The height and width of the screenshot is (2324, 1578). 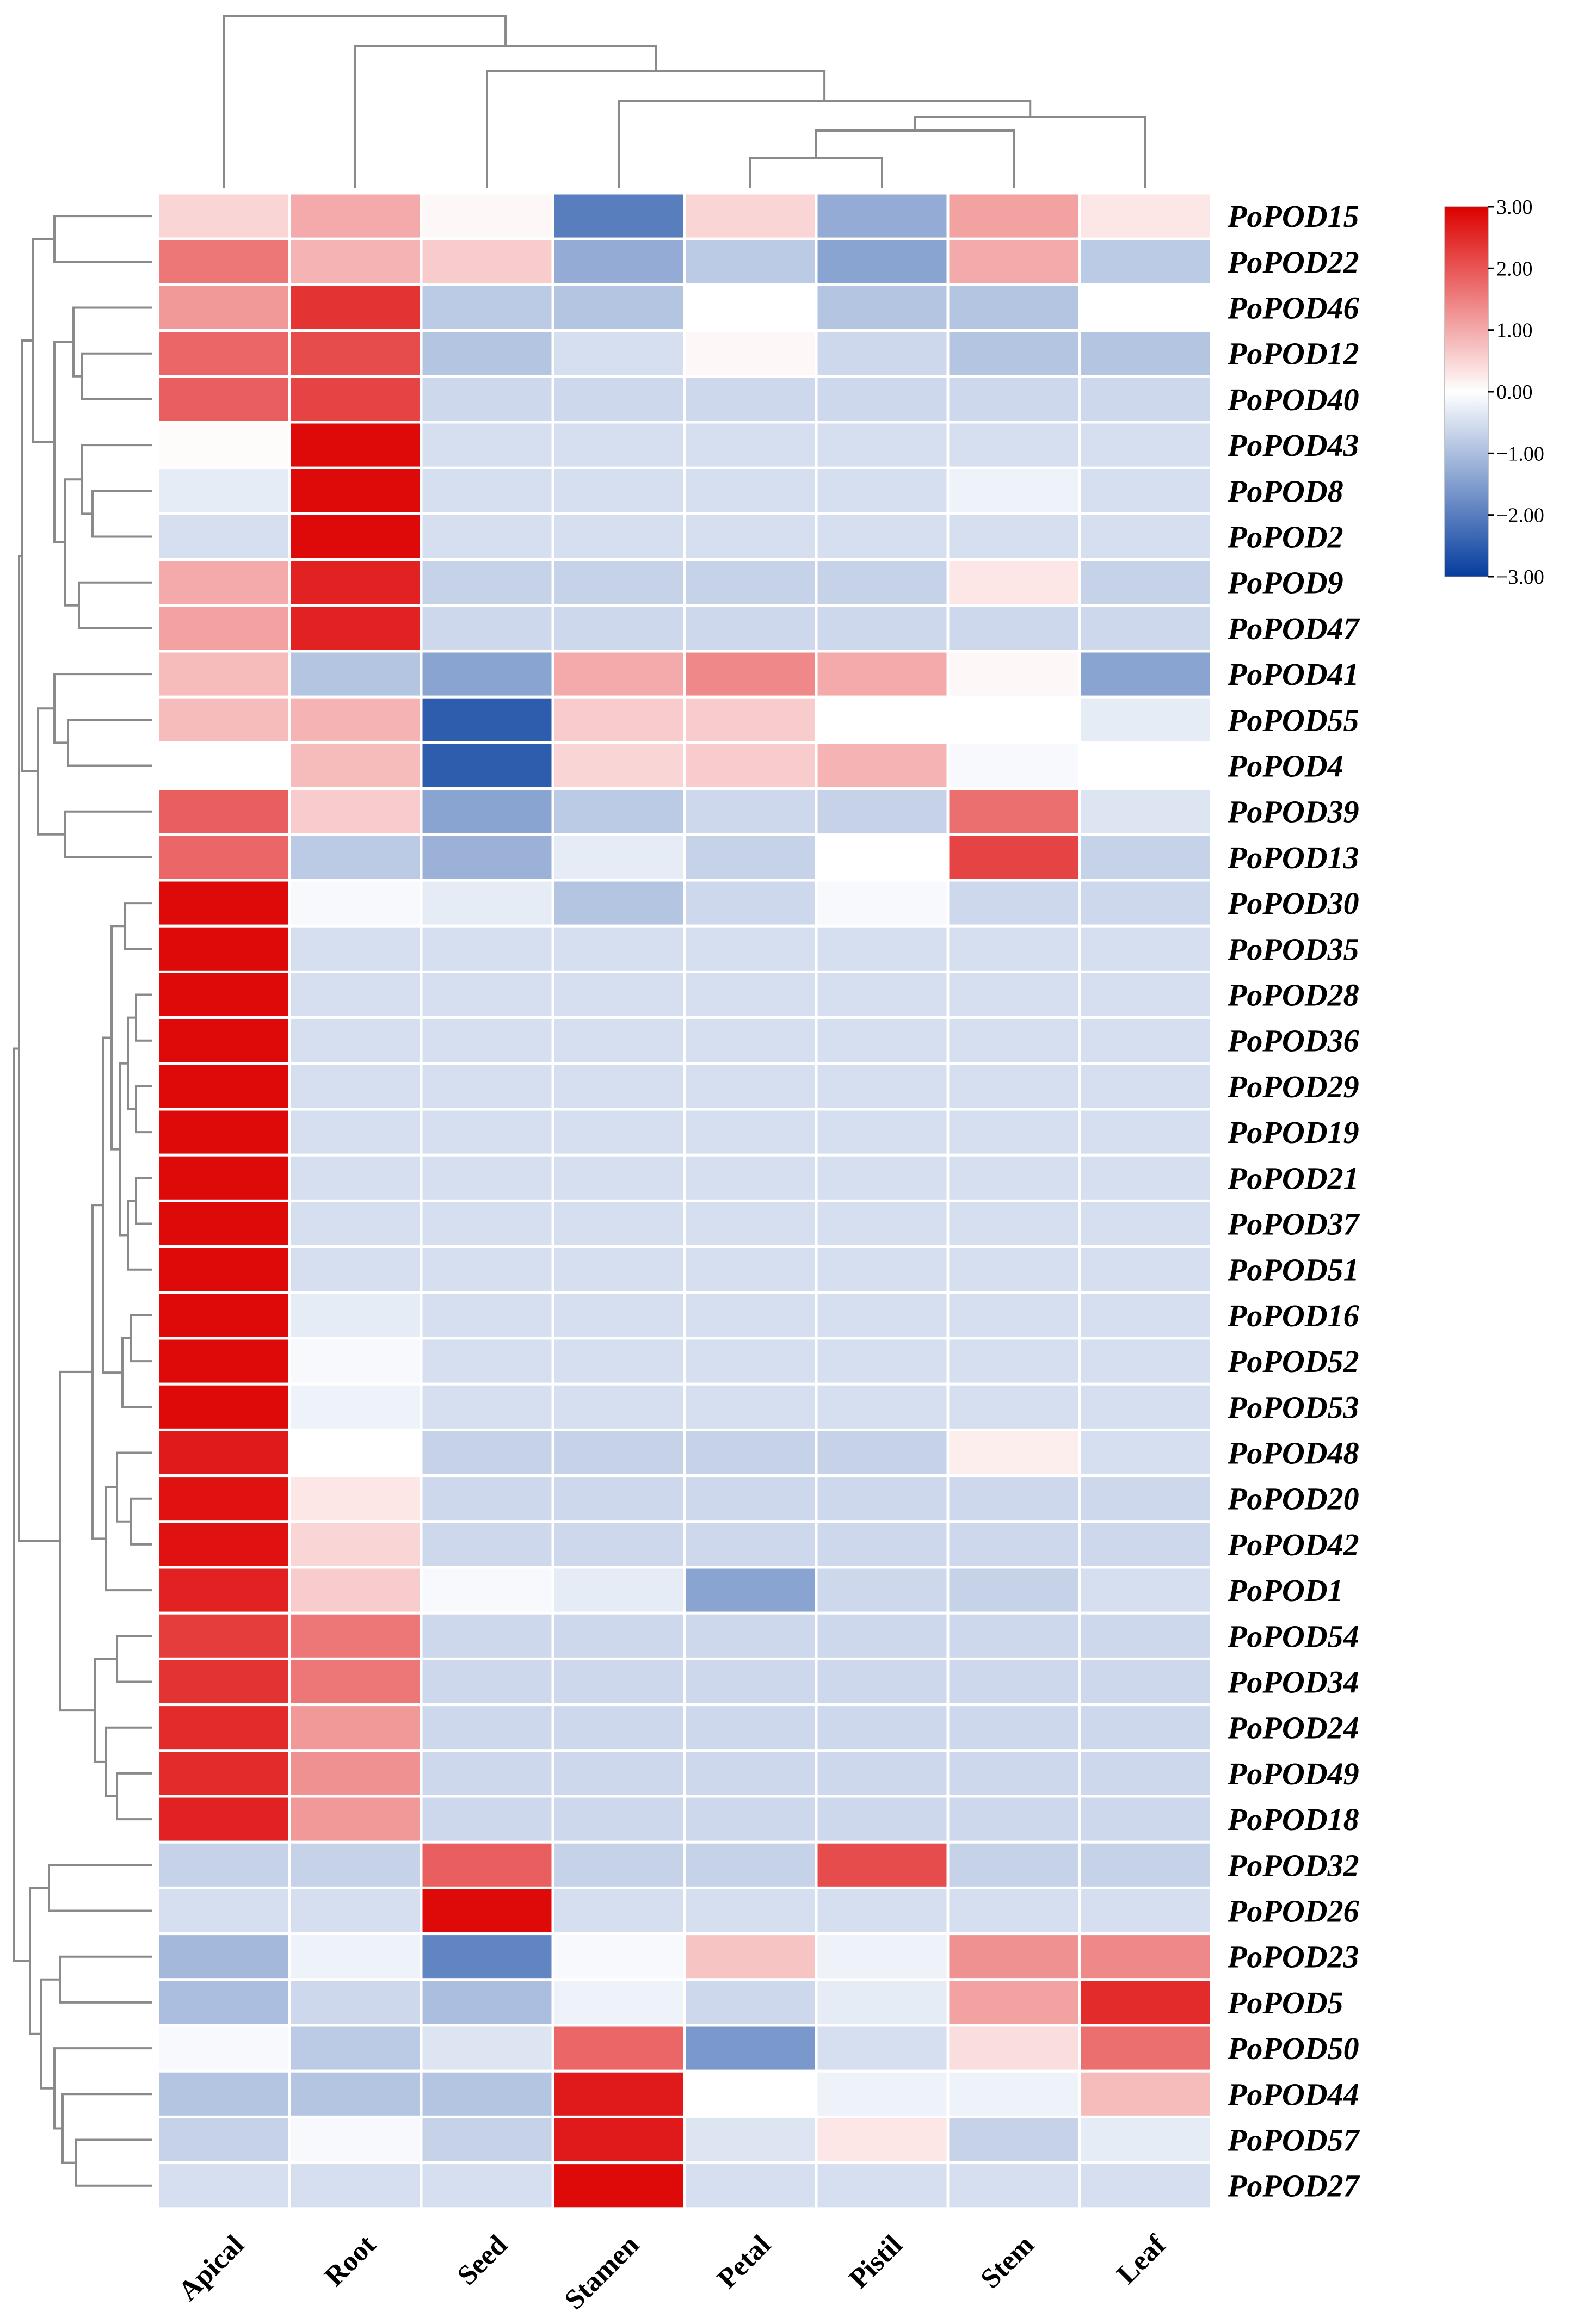 What do you see at coordinates (1514, 208) in the screenshot?
I see `colorbar-tick-label: 3.00` at bounding box center [1514, 208].